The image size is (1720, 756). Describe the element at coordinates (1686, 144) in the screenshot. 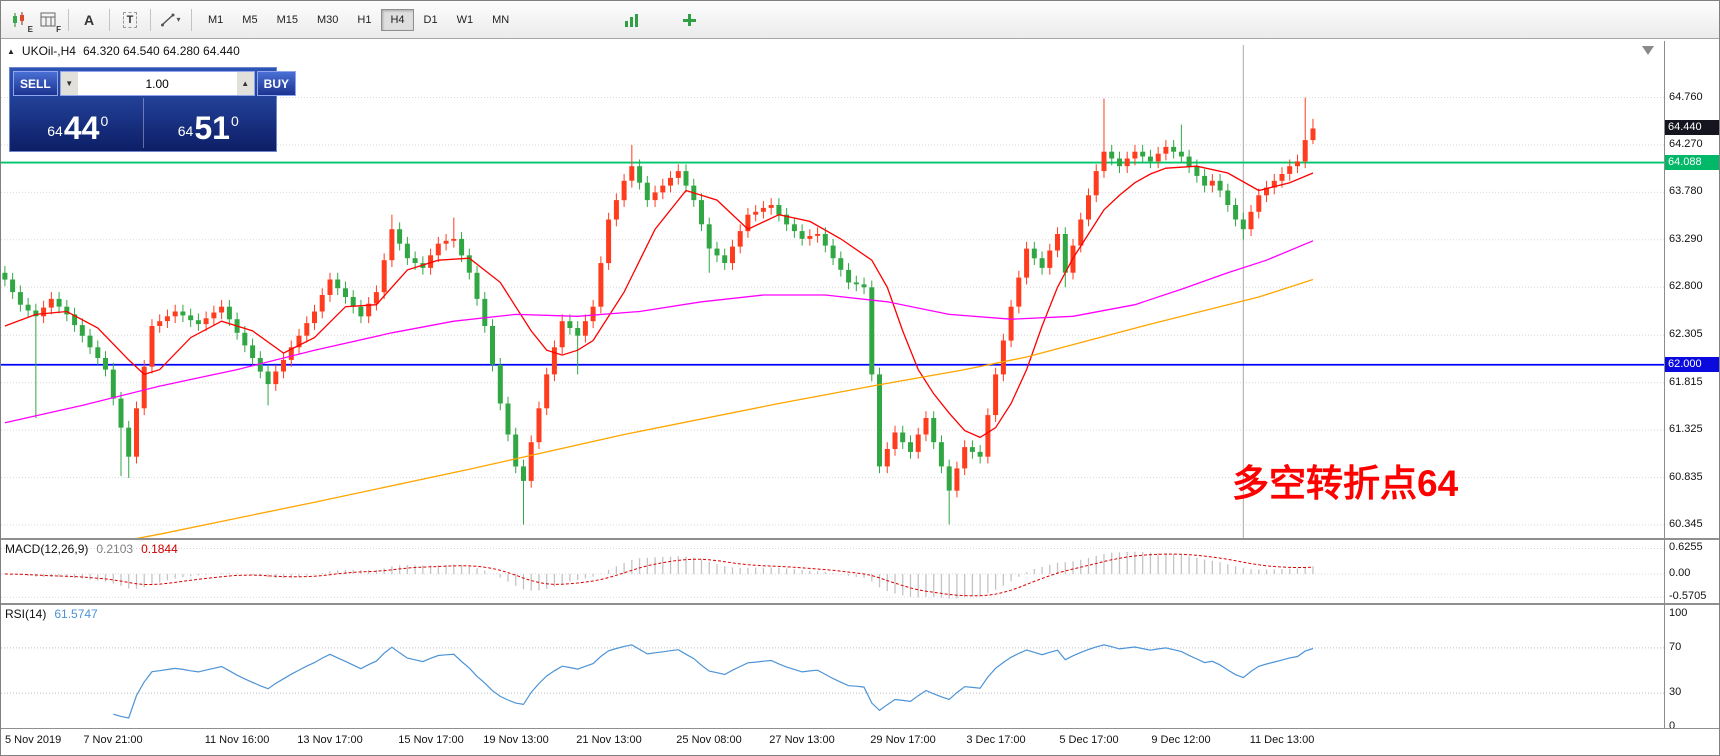

I see `price-axis-label: 64.270` at that location.